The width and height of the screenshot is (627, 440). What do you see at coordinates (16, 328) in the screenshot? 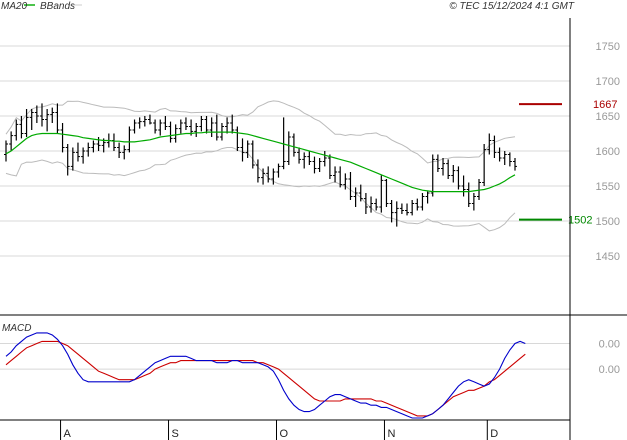
I see `macd-panel-title: MACD` at bounding box center [16, 328].